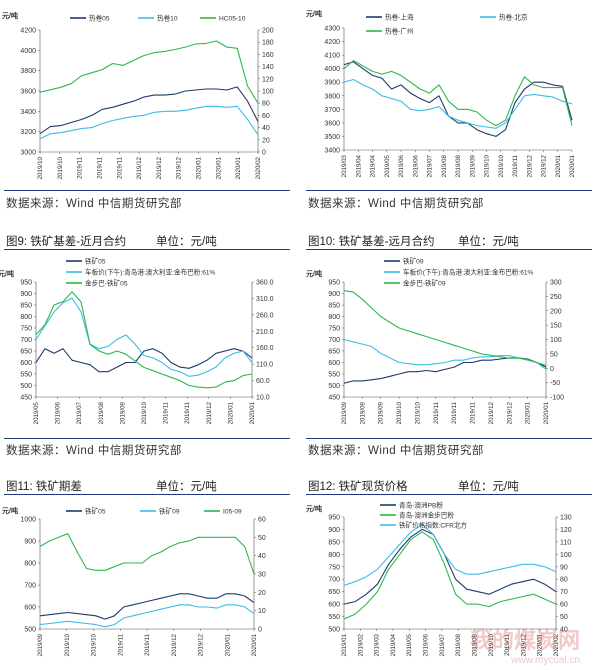 This screenshot has height=670, width=600. I want to click on right-tick-label: 50, so click(554, 354).